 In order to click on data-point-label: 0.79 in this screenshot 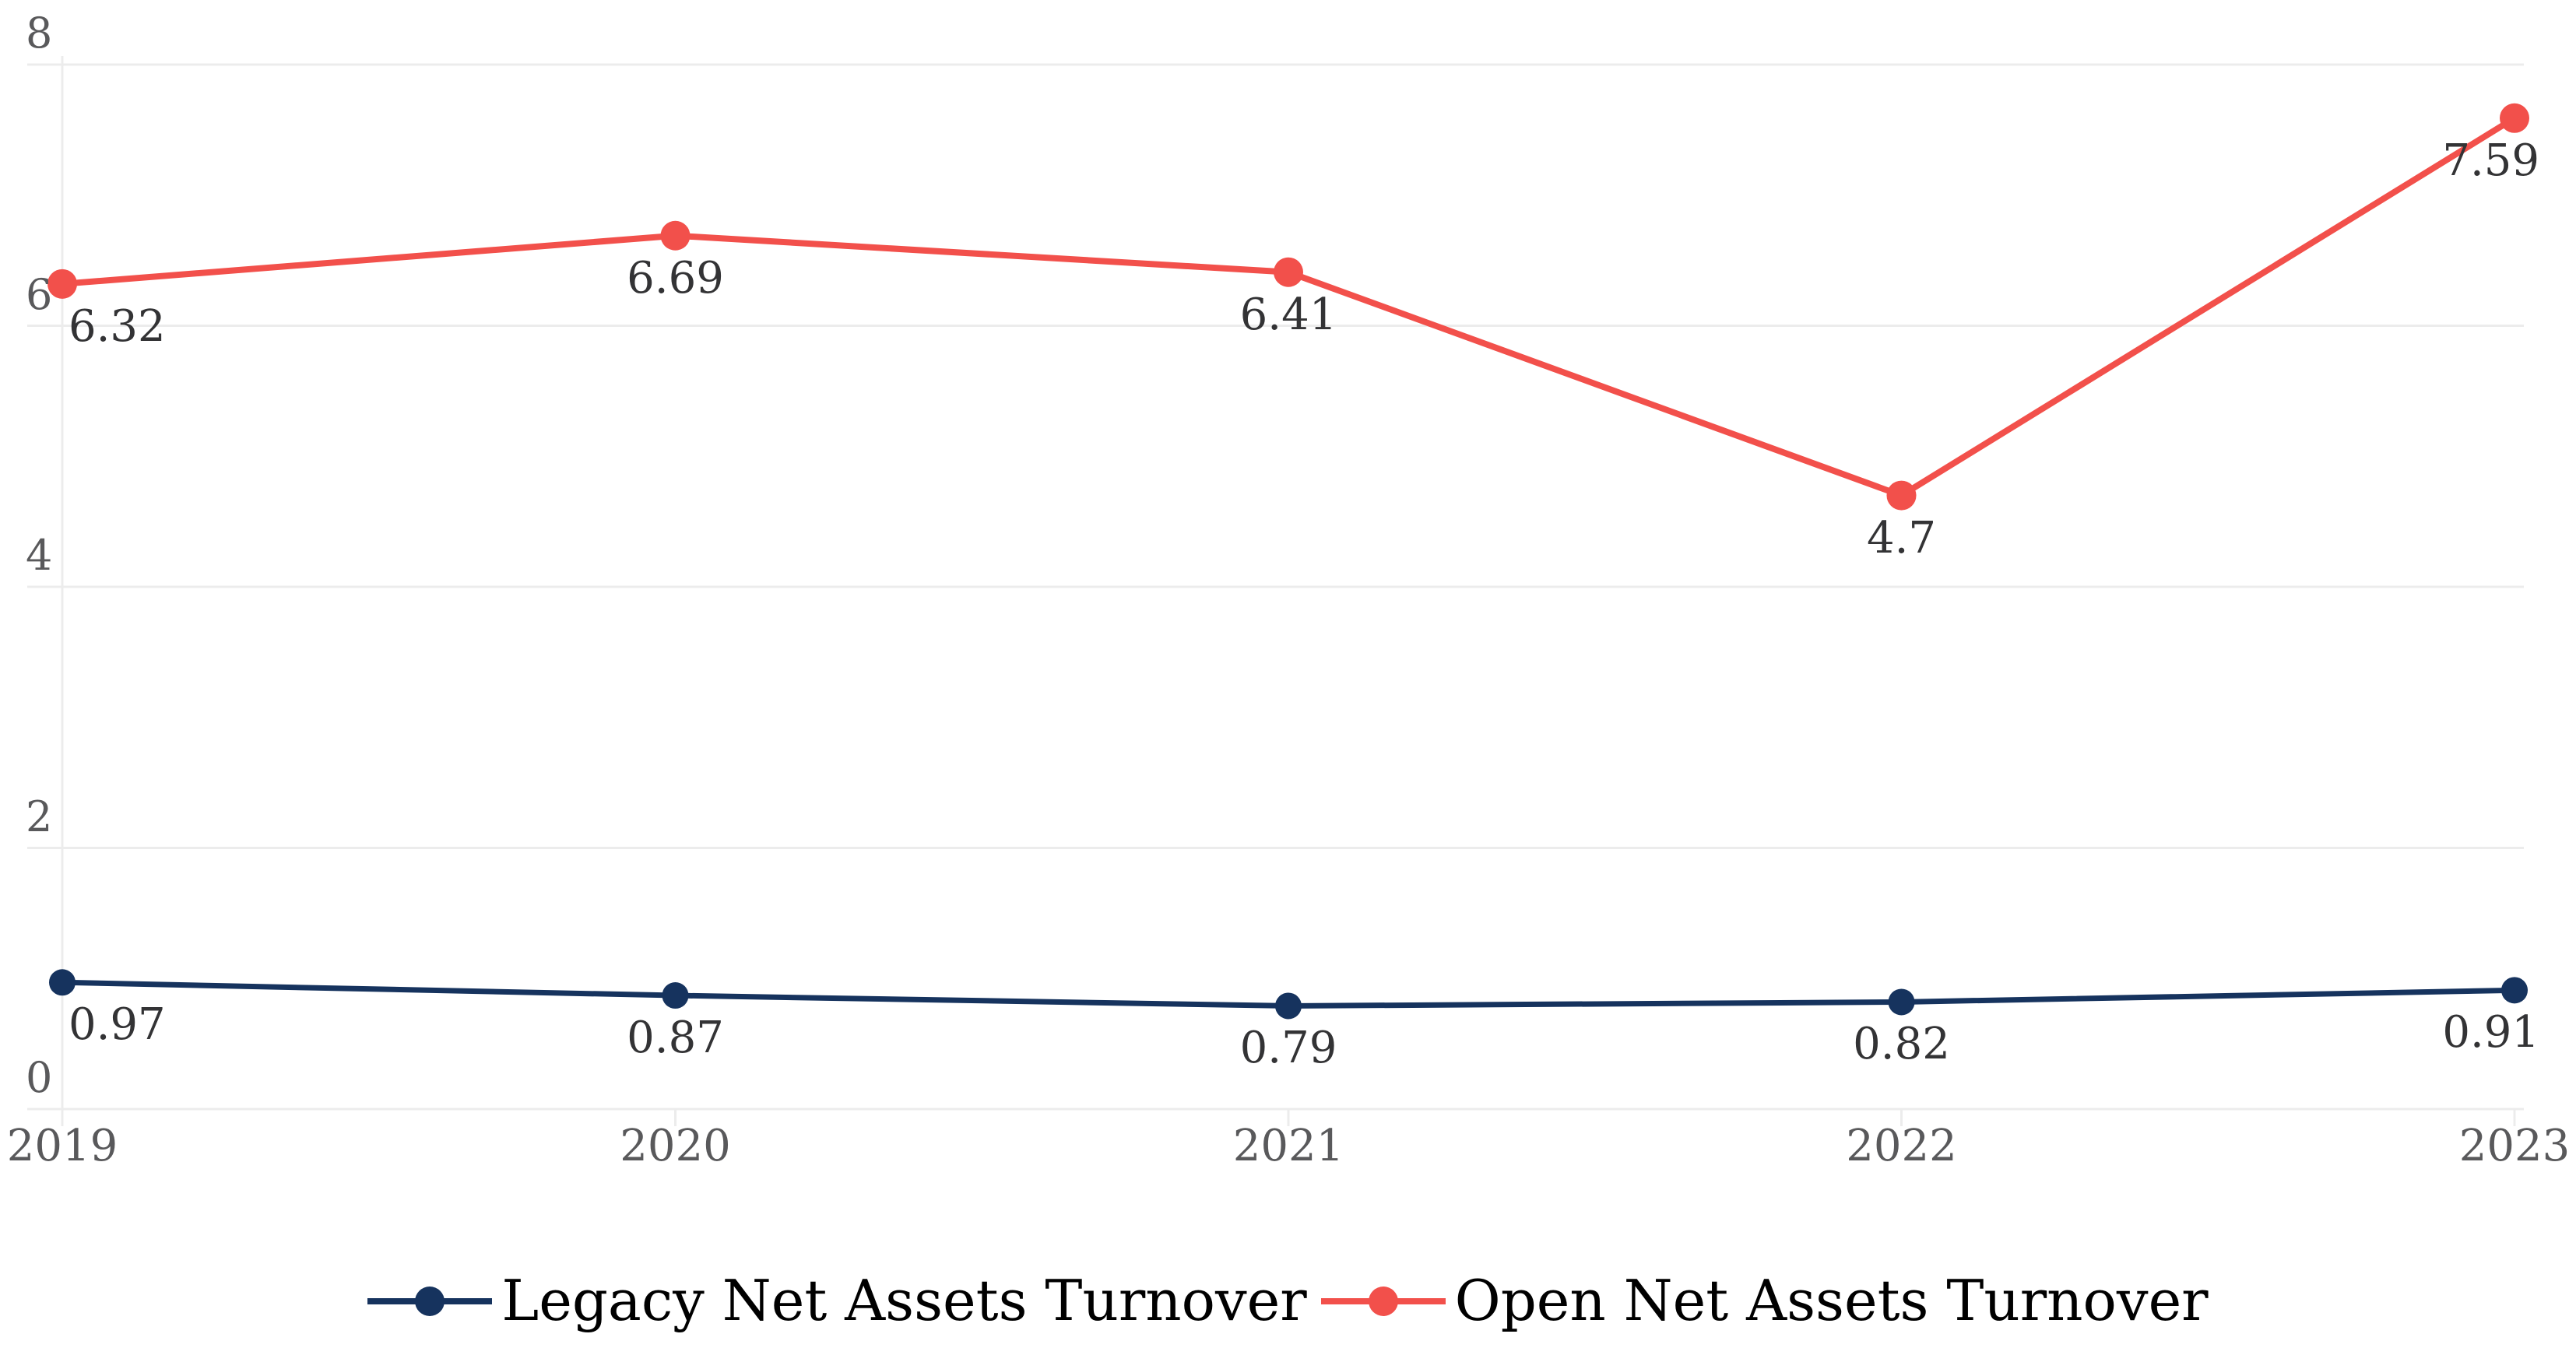, I will do `click(1288, 1048)`.